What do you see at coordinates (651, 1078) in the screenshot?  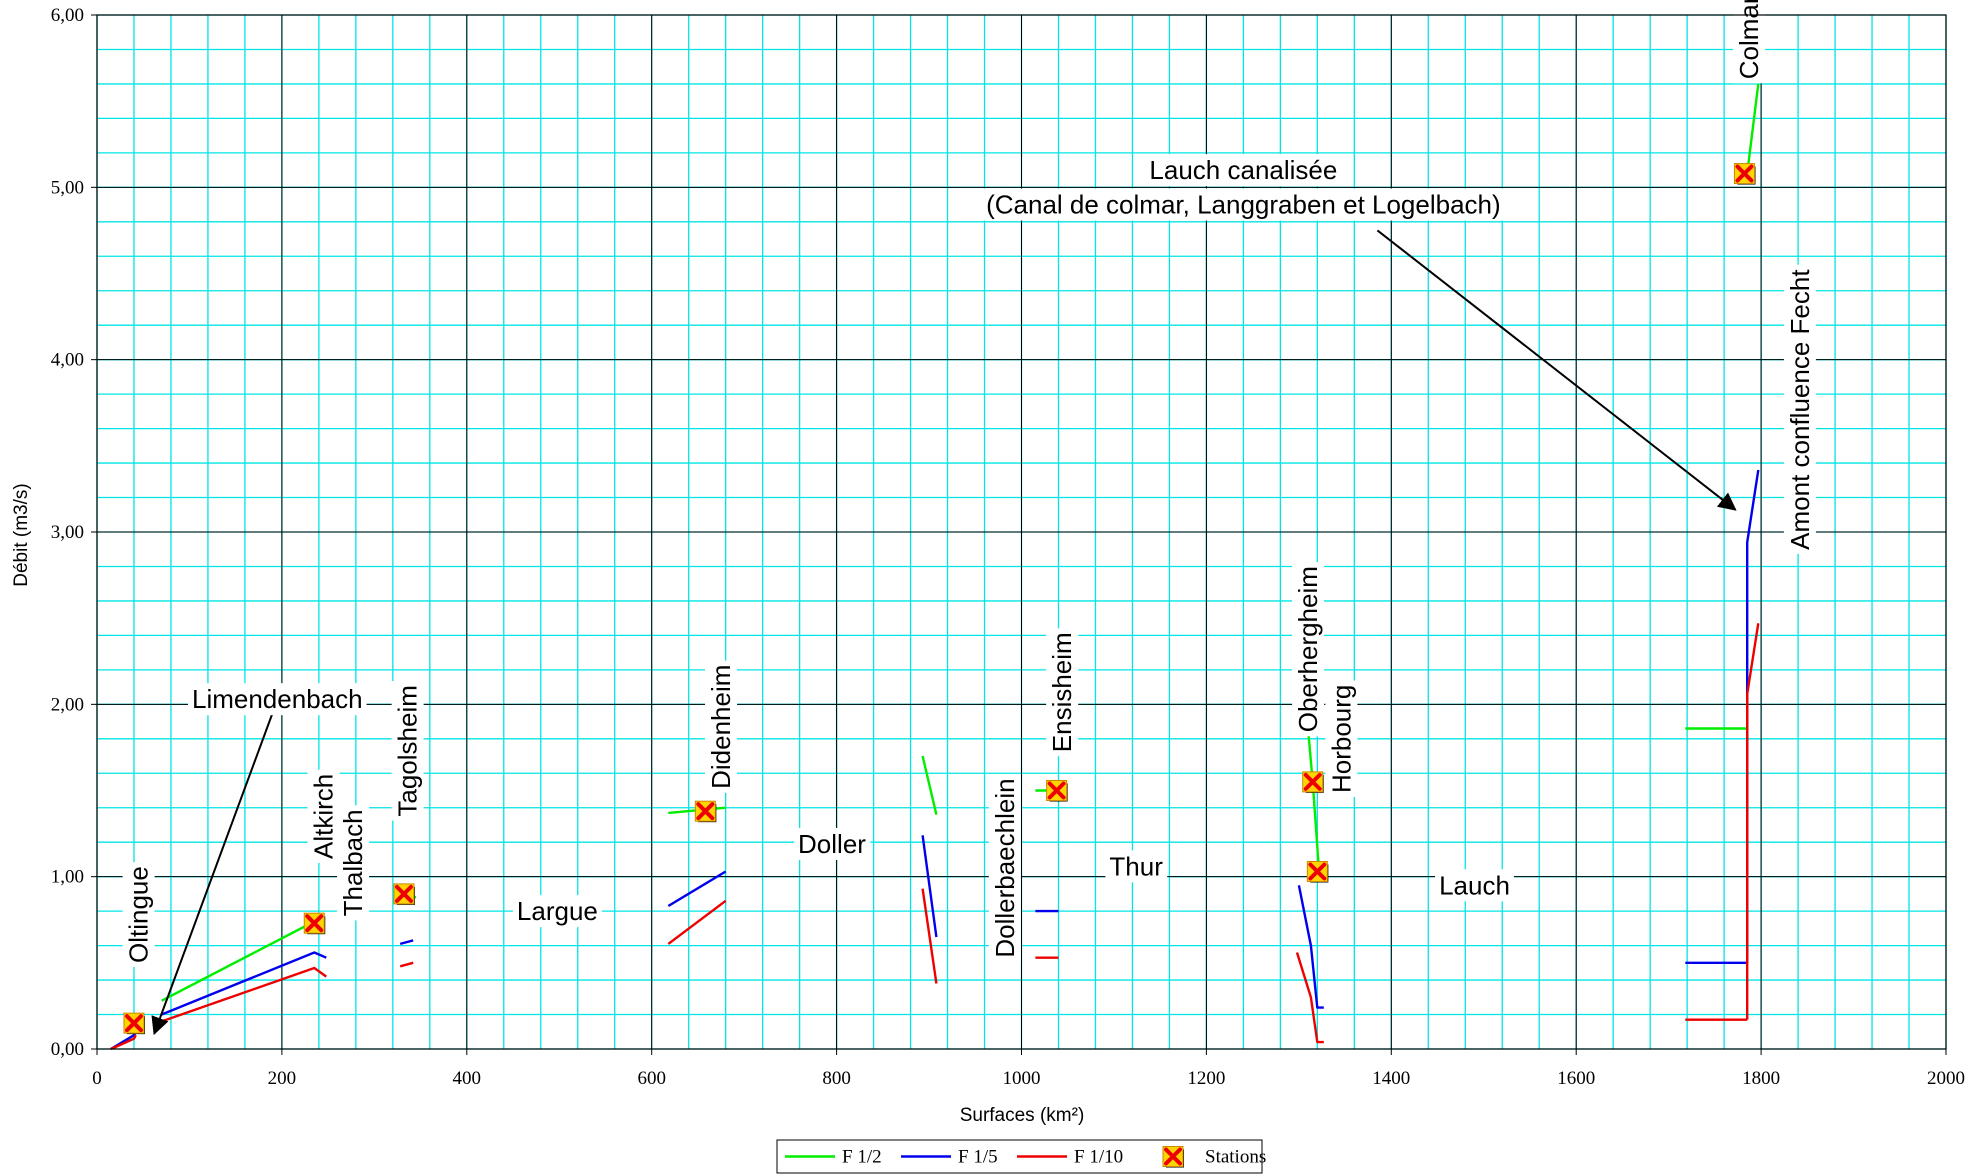 I see `x-tick-label: 600` at bounding box center [651, 1078].